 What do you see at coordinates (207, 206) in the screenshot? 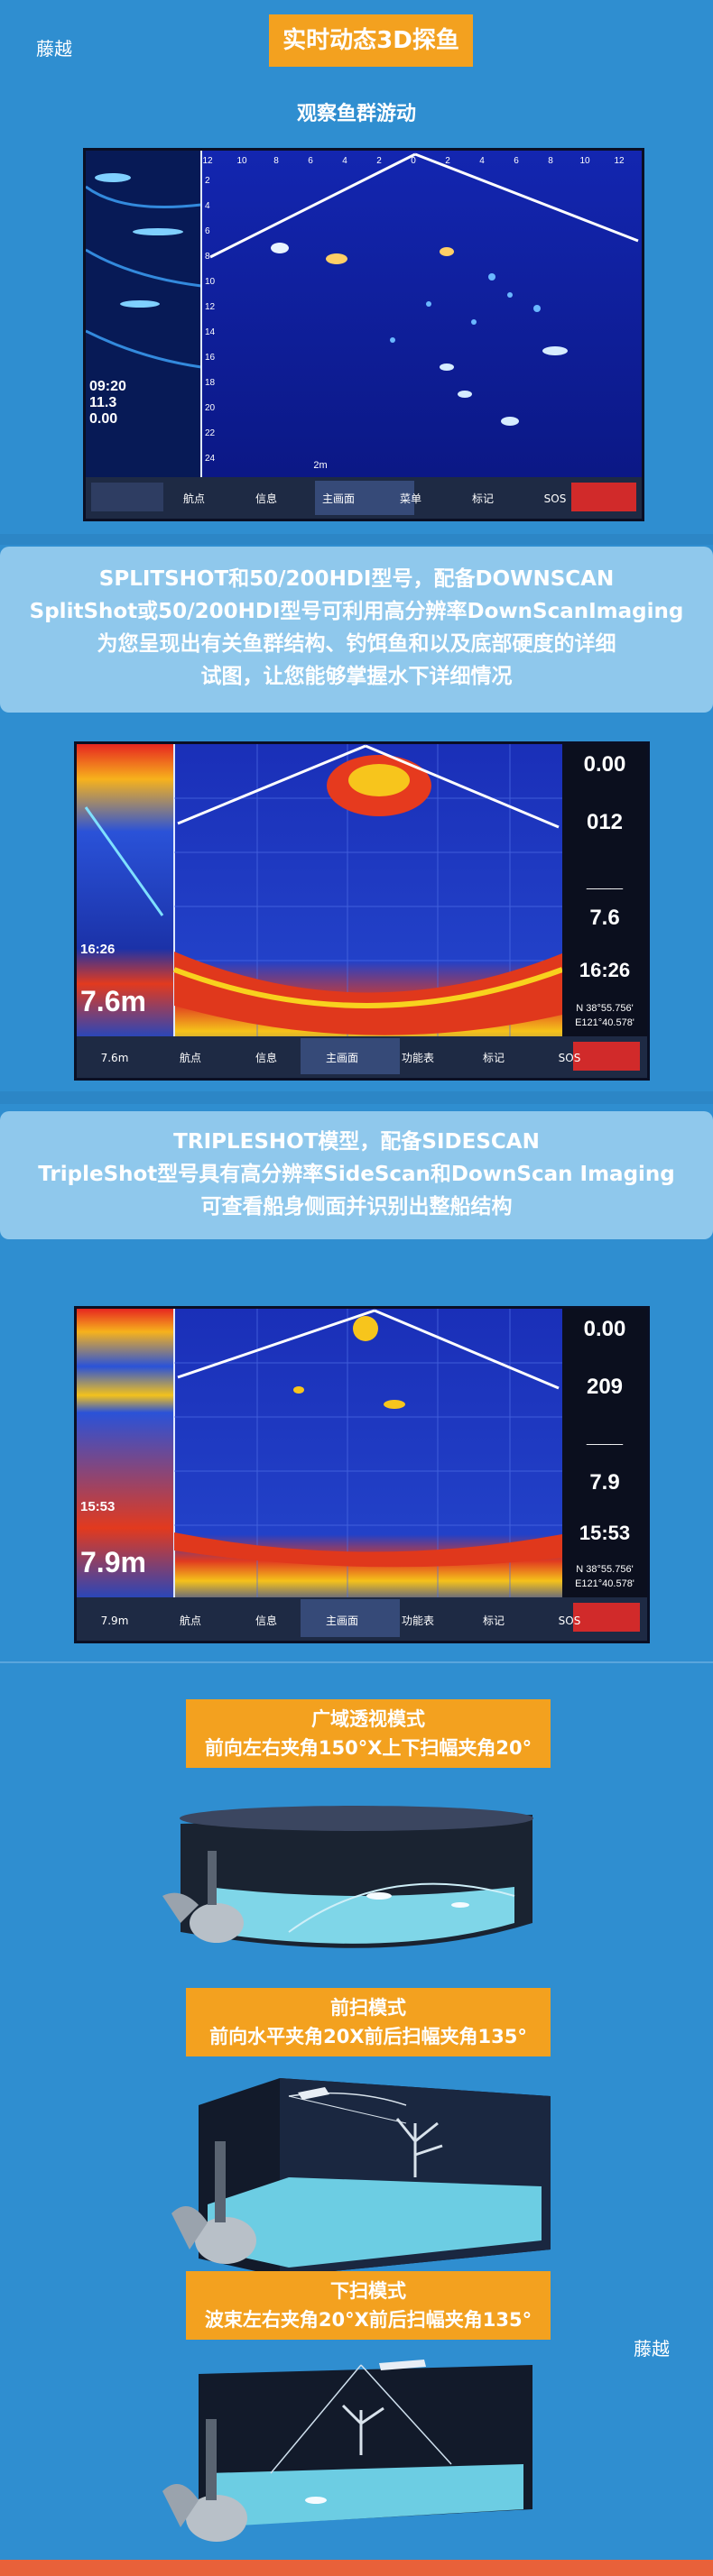
I see `depth-tick-label: 4` at bounding box center [207, 206].